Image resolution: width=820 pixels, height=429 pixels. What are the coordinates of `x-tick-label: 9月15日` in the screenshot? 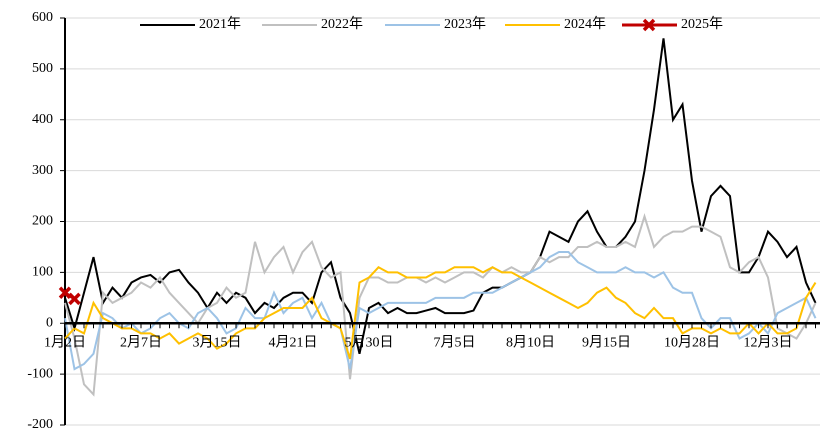 It's located at (606, 342).